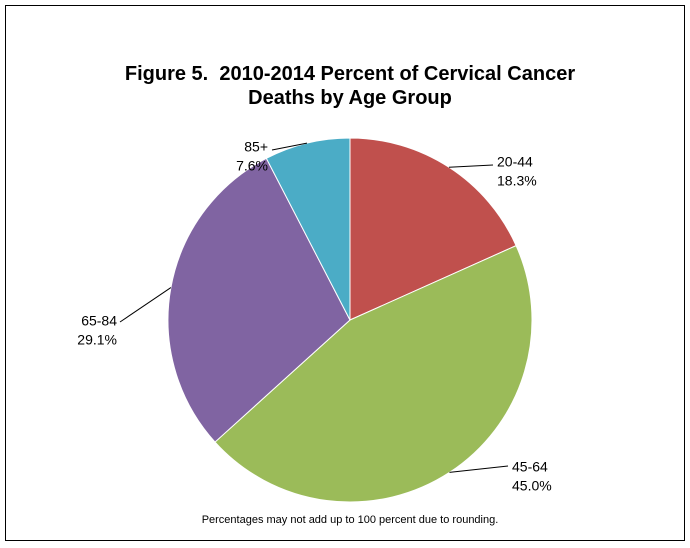  I want to click on pie-slice, so click(433, 229).